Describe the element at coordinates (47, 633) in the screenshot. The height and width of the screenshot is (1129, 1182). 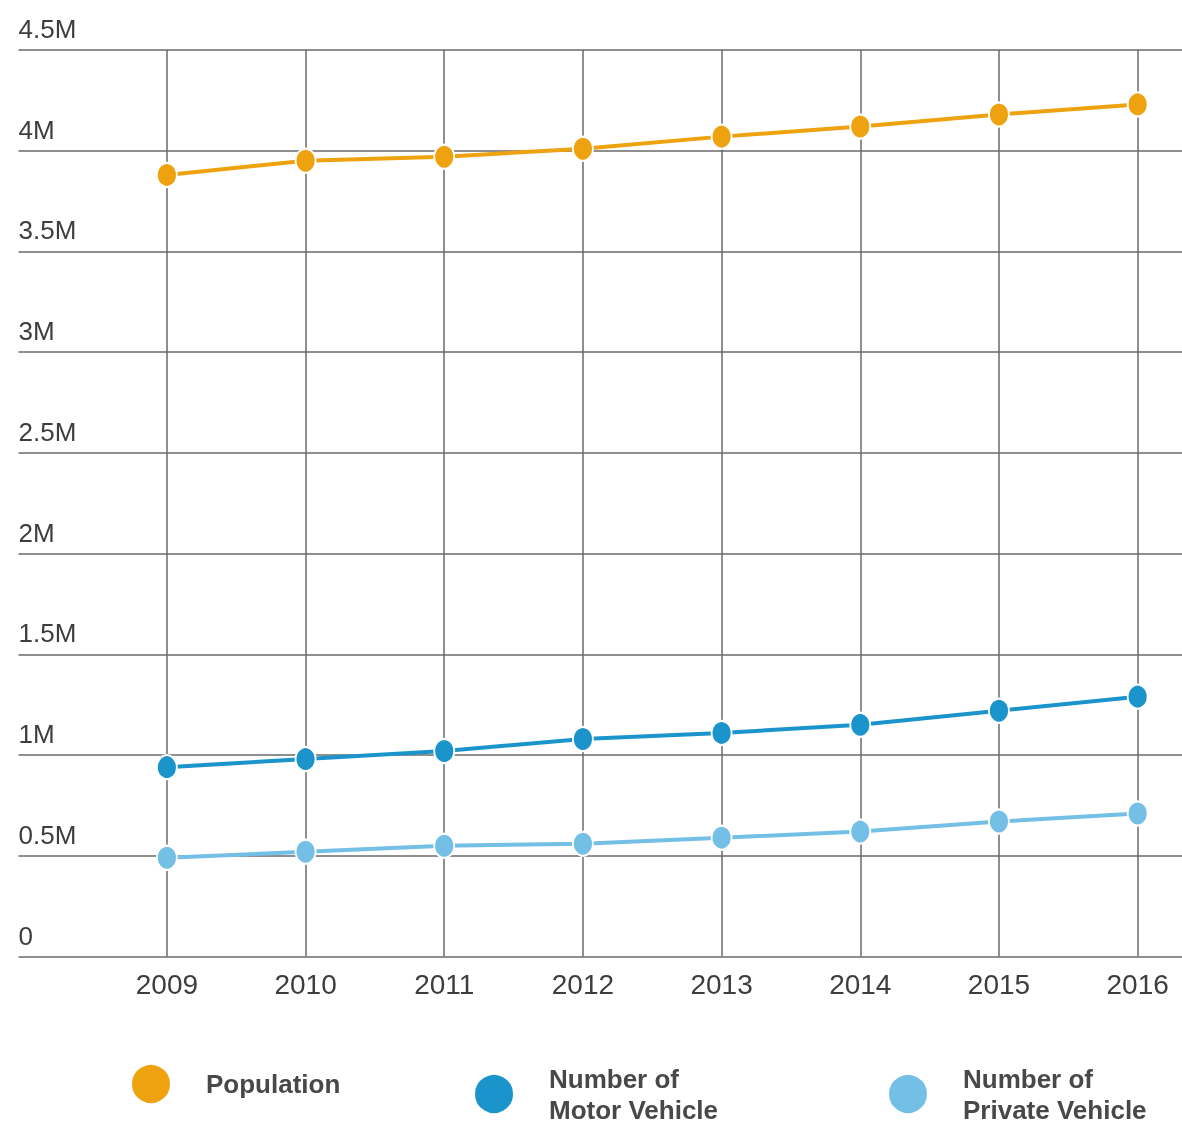
I see `y-tick-label: 1.5M` at that location.